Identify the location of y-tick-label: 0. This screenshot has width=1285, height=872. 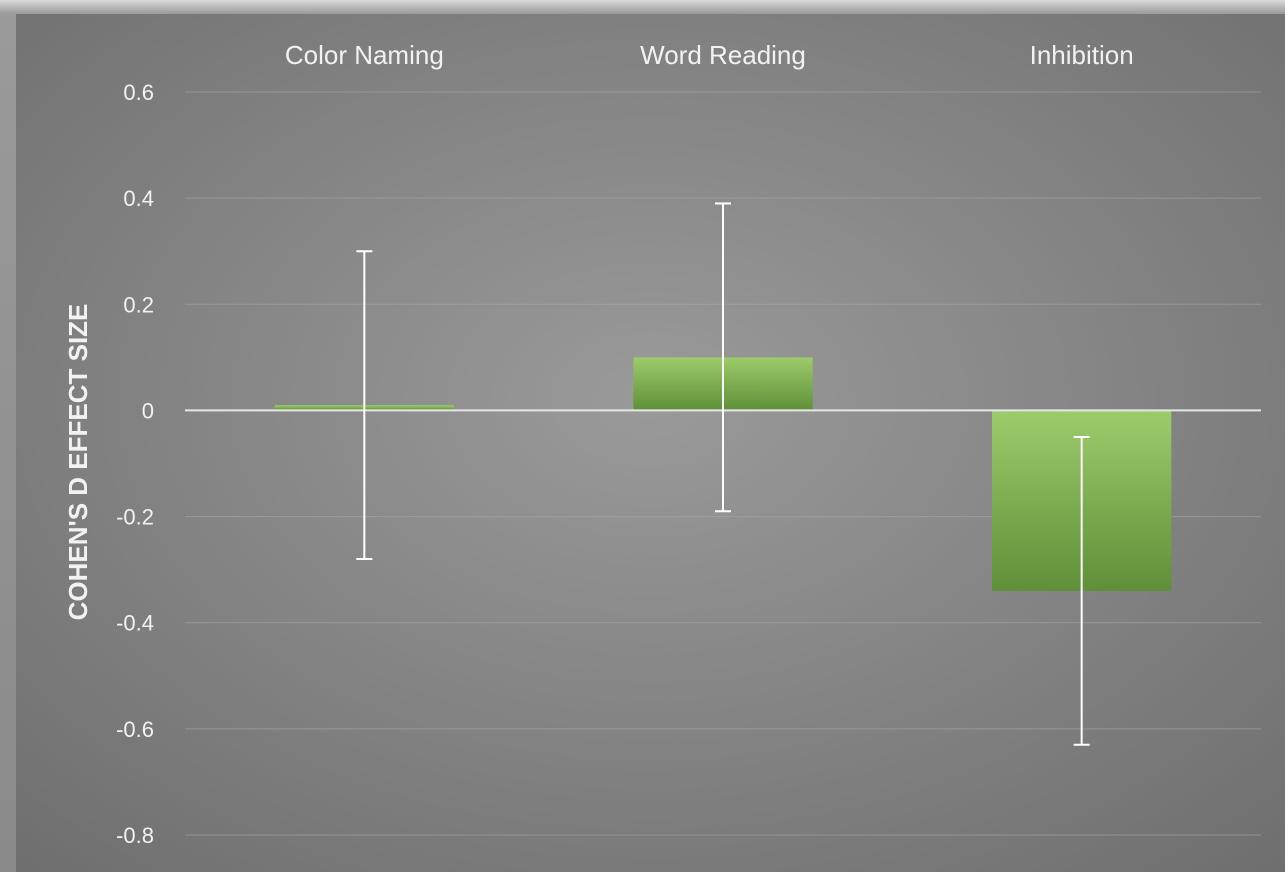
(148, 410).